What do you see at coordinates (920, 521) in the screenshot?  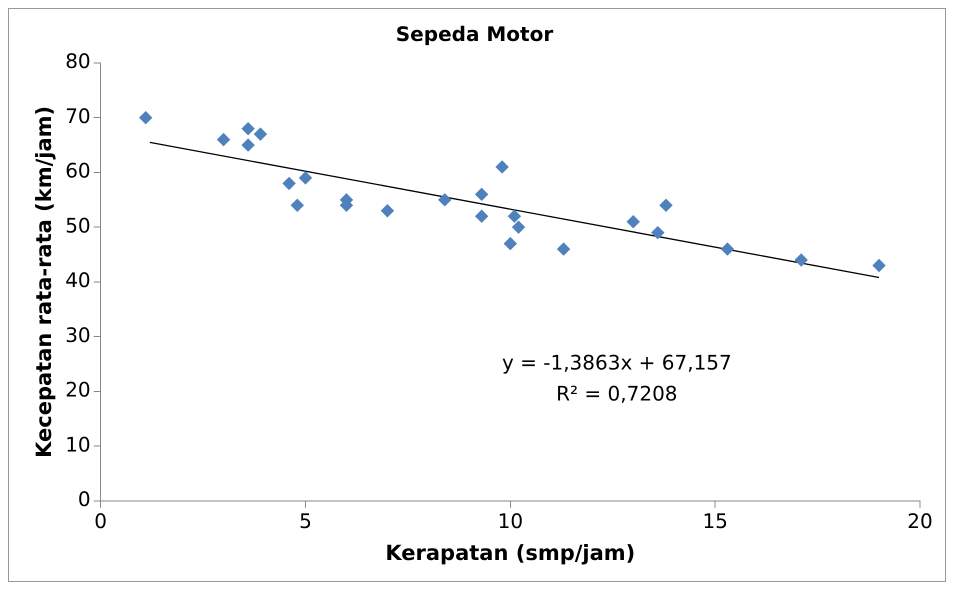 I see `x-tick-label: 20` at bounding box center [920, 521].